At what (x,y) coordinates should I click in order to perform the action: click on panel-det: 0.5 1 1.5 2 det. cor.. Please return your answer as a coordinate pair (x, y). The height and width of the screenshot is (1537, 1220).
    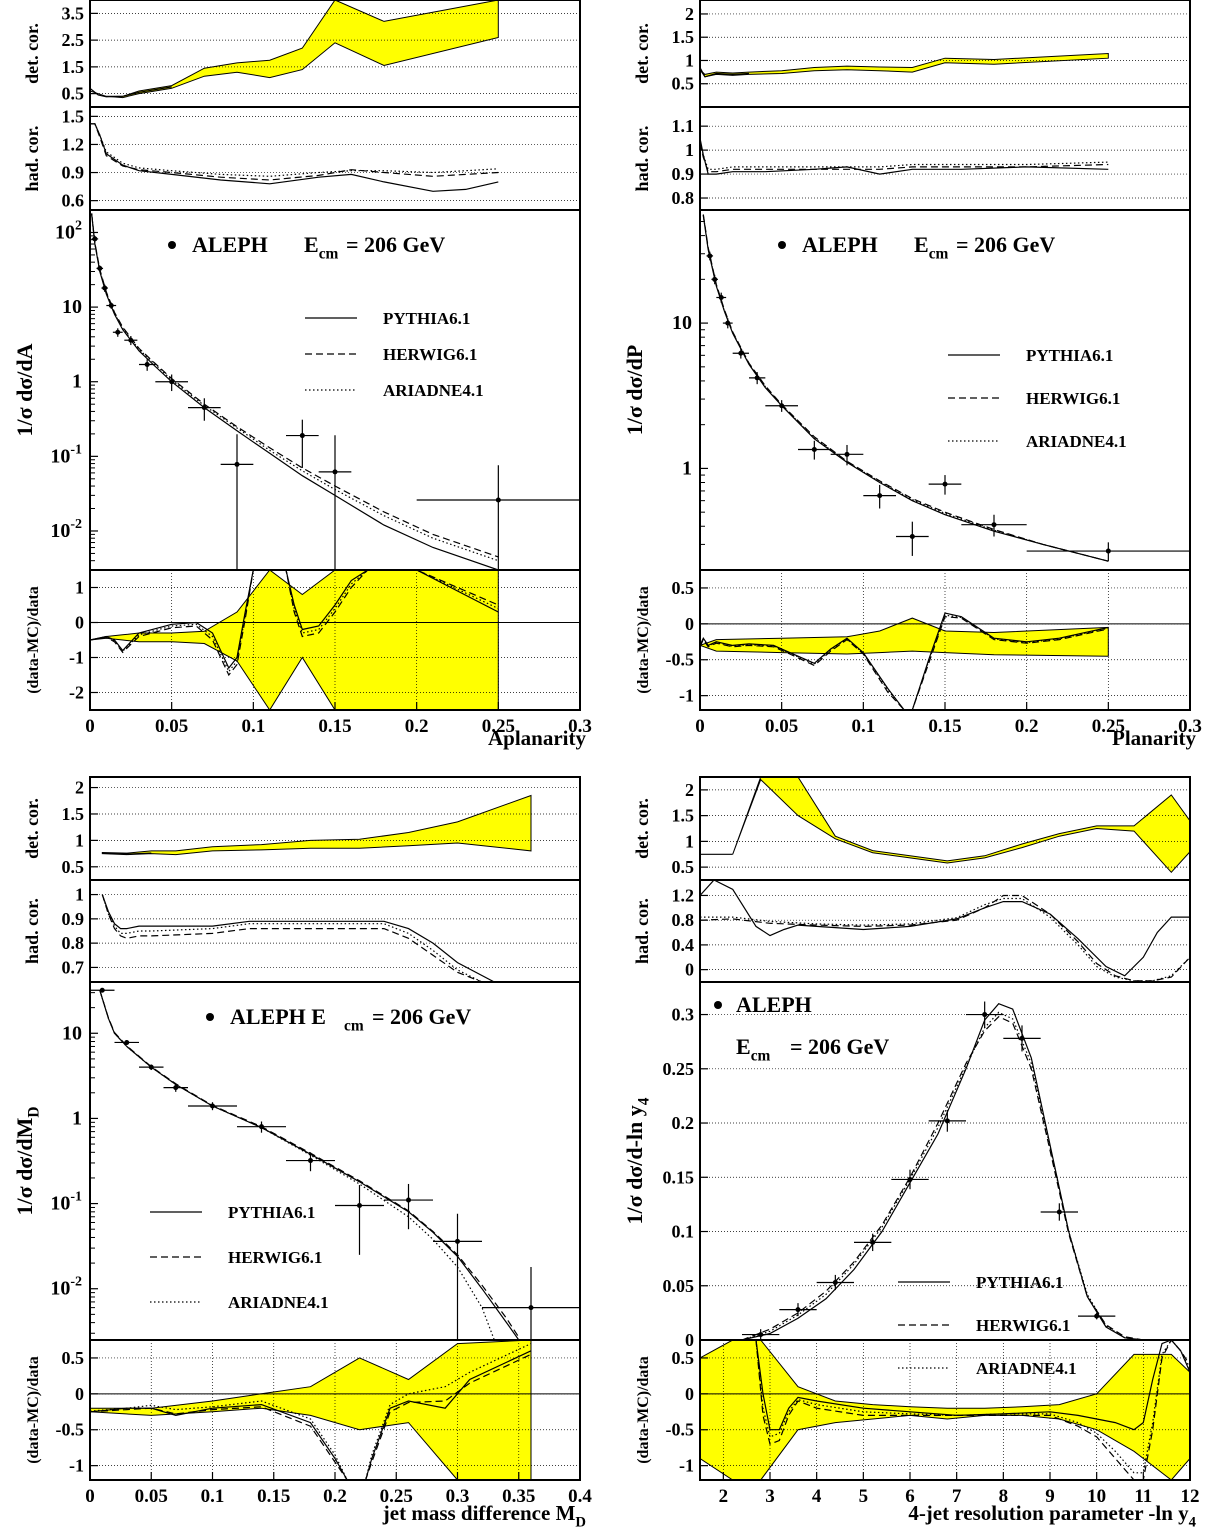
    Looking at the image, I should click on (911, 54).